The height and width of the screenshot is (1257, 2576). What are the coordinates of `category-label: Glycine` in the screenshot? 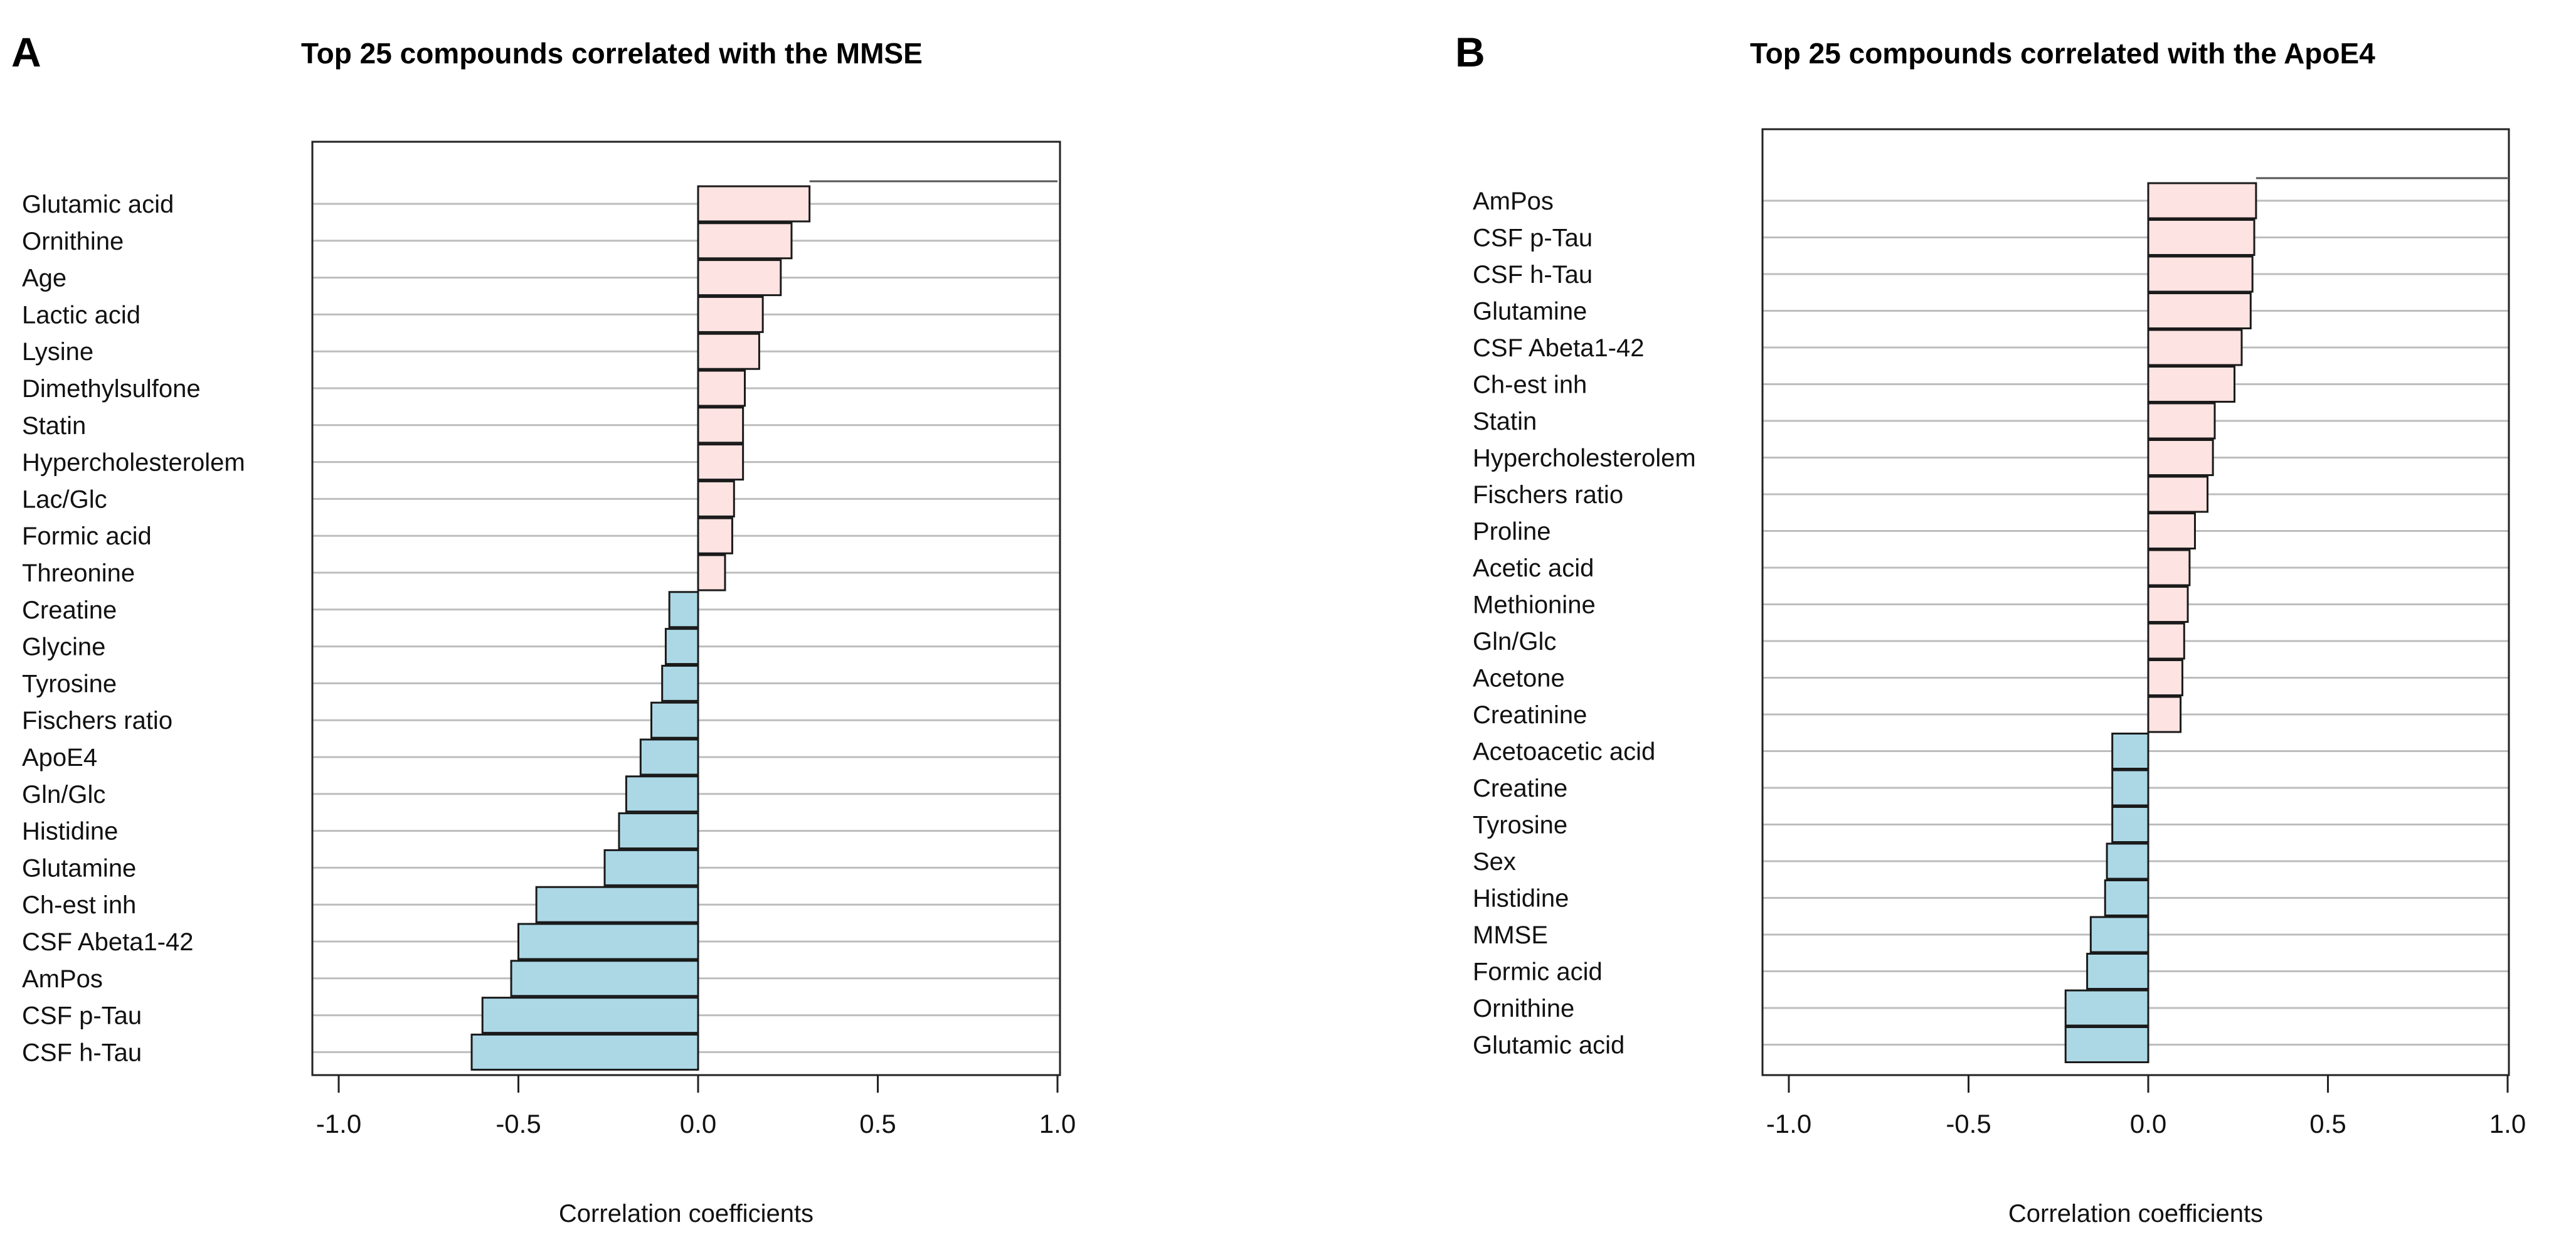 It's located at (63, 647).